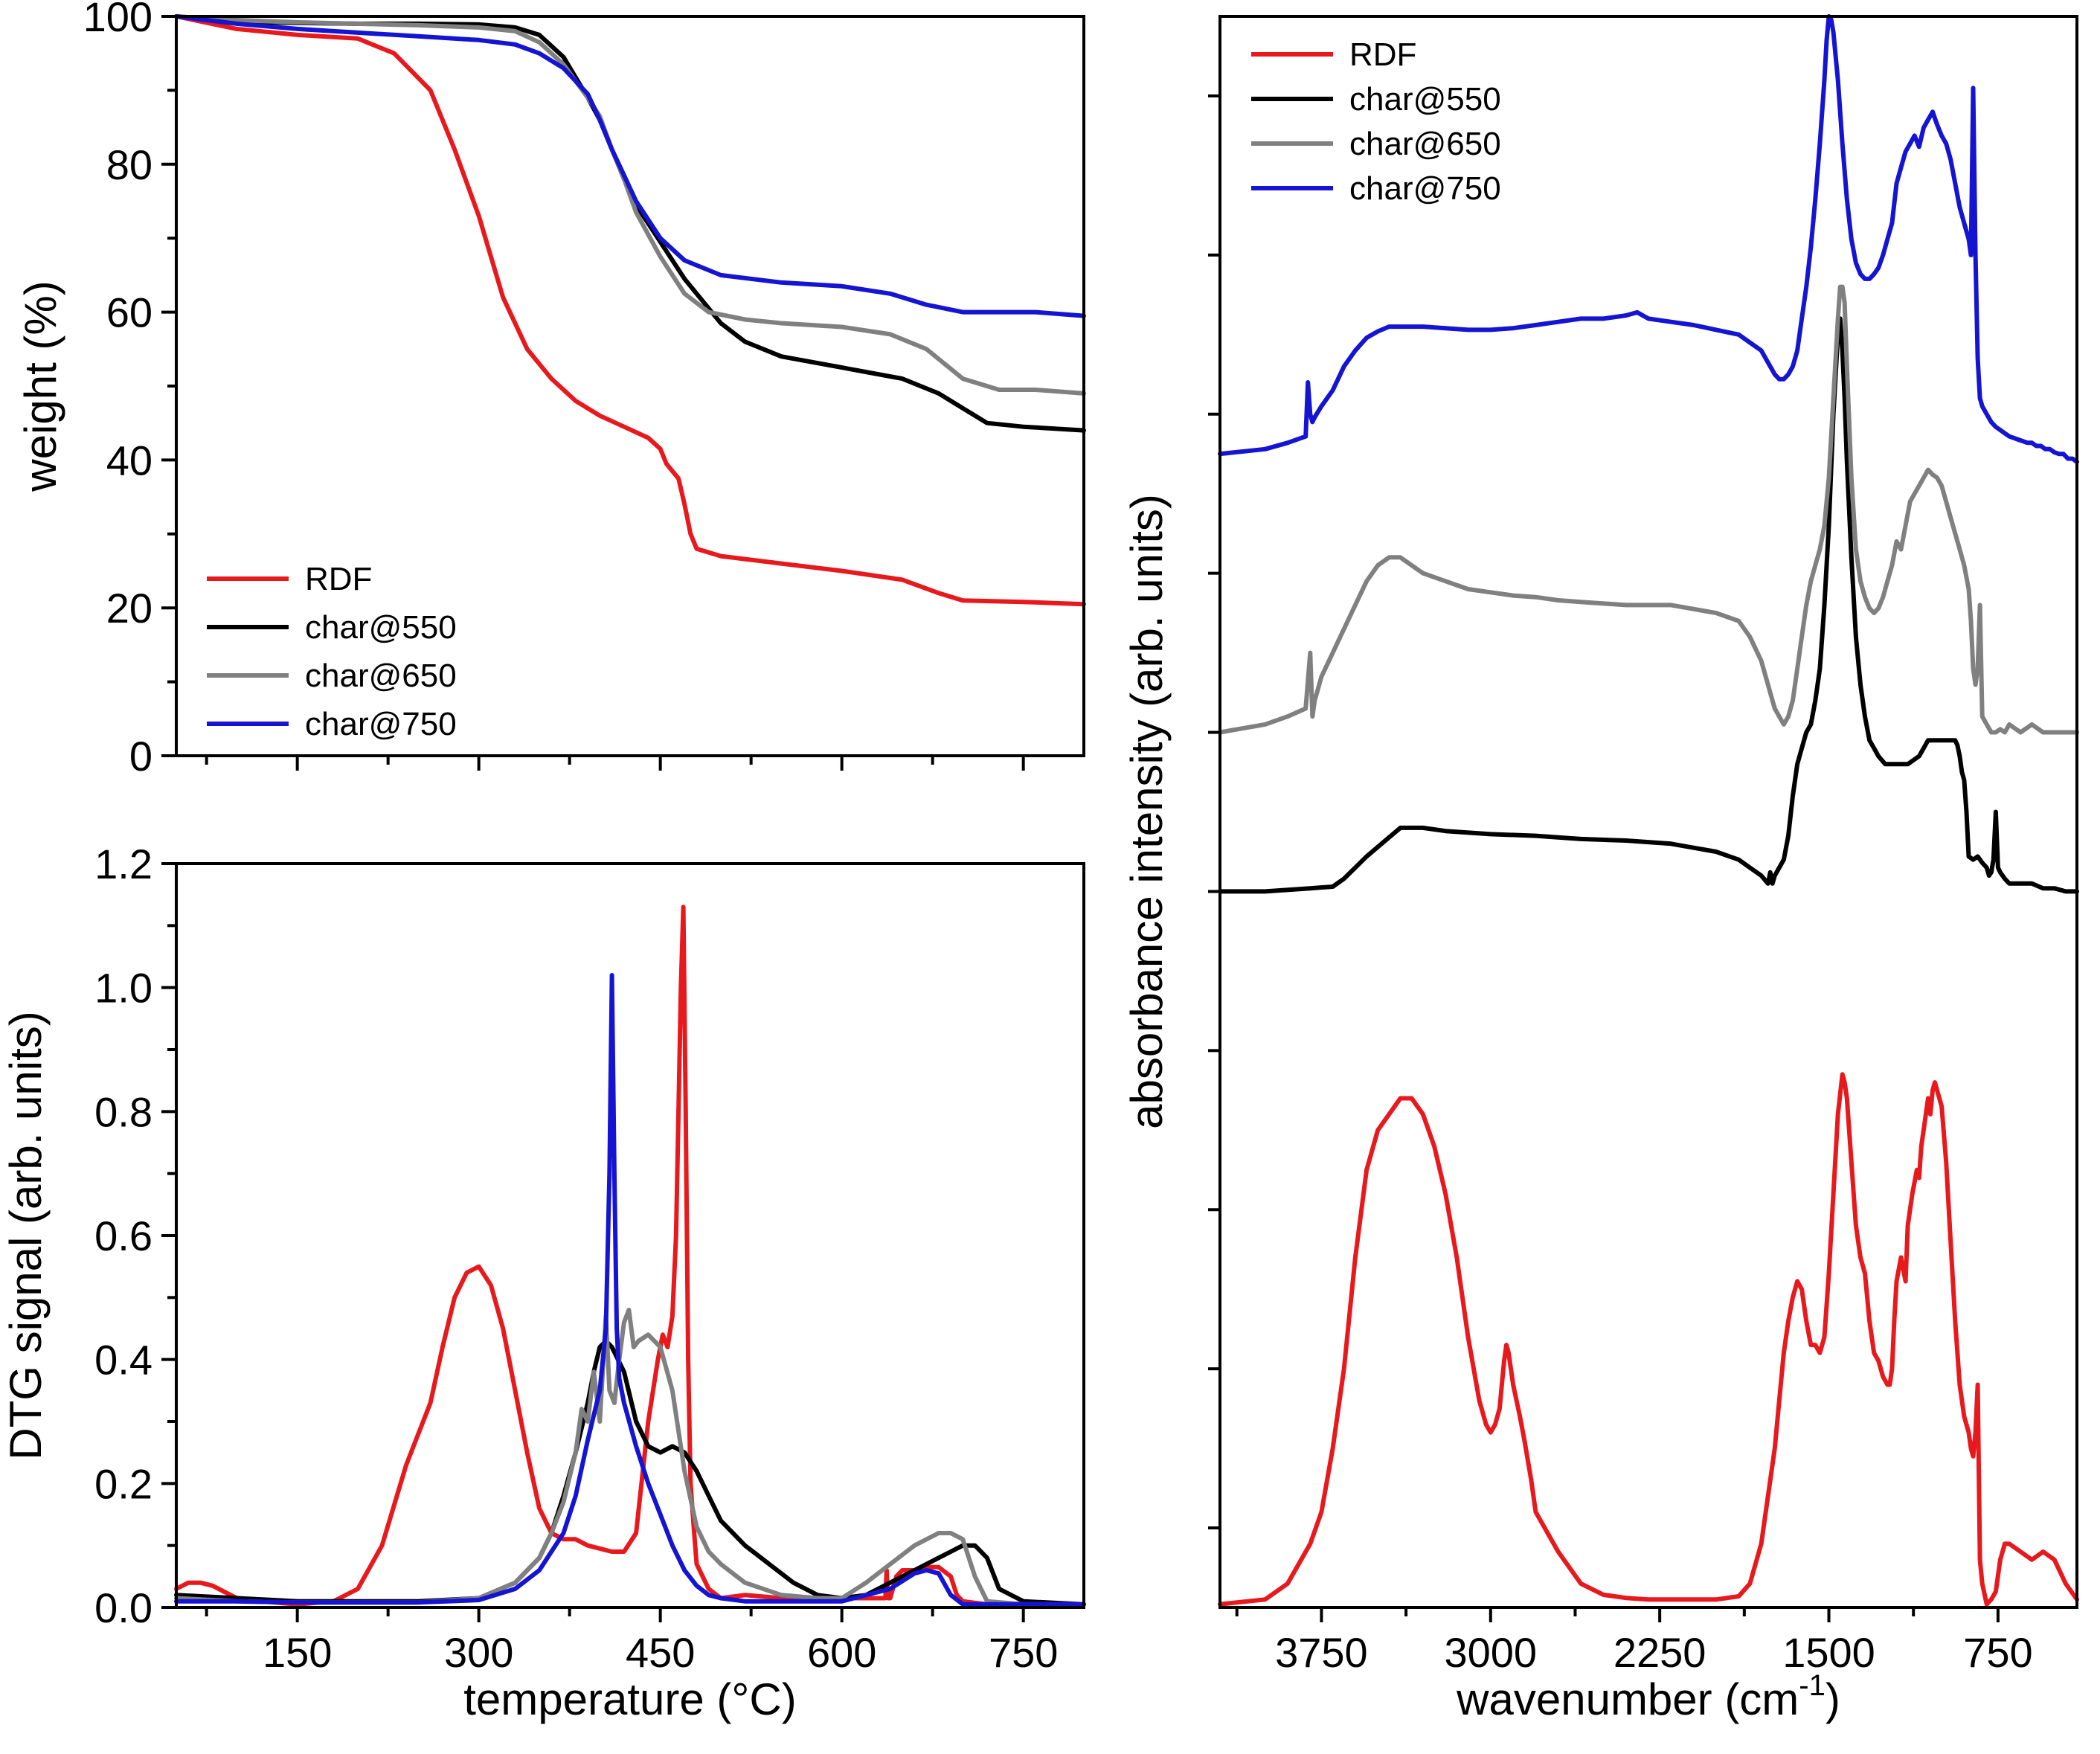  What do you see at coordinates (1321, 1652) in the screenshot?
I see `ftir-x-tick-label: 3750` at bounding box center [1321, 1652].